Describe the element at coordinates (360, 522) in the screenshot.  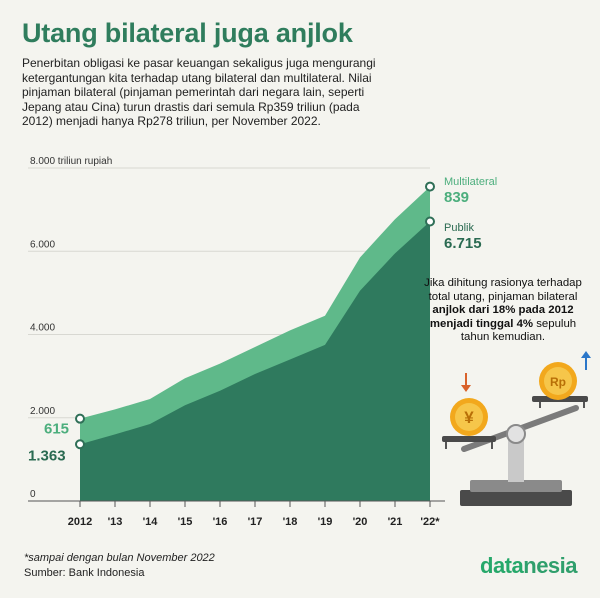
I see `x-tick-label: '20` at that location.